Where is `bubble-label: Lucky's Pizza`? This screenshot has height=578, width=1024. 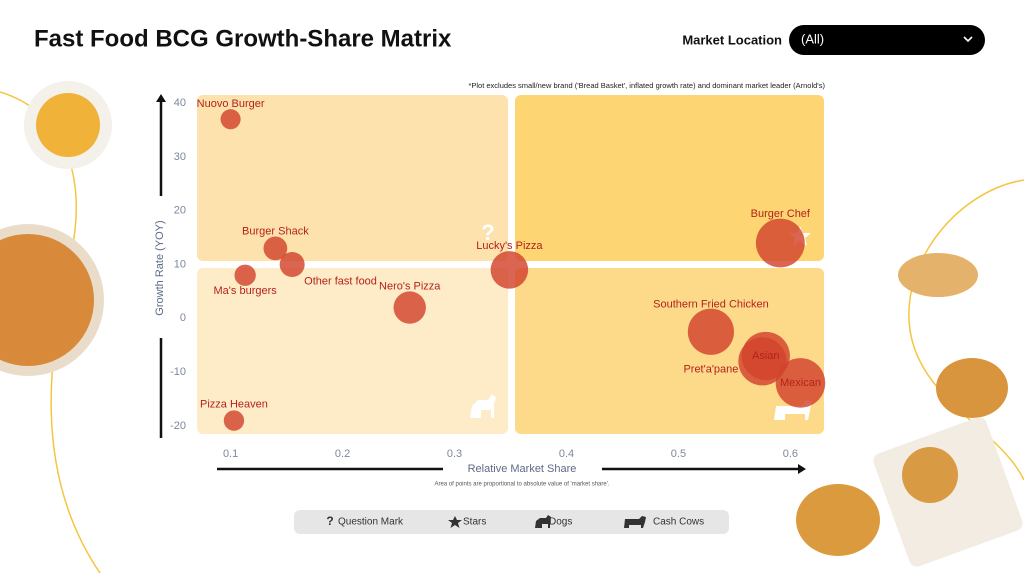 bubble-label: Lucky's Pizza is located at coordinates (509, 246).